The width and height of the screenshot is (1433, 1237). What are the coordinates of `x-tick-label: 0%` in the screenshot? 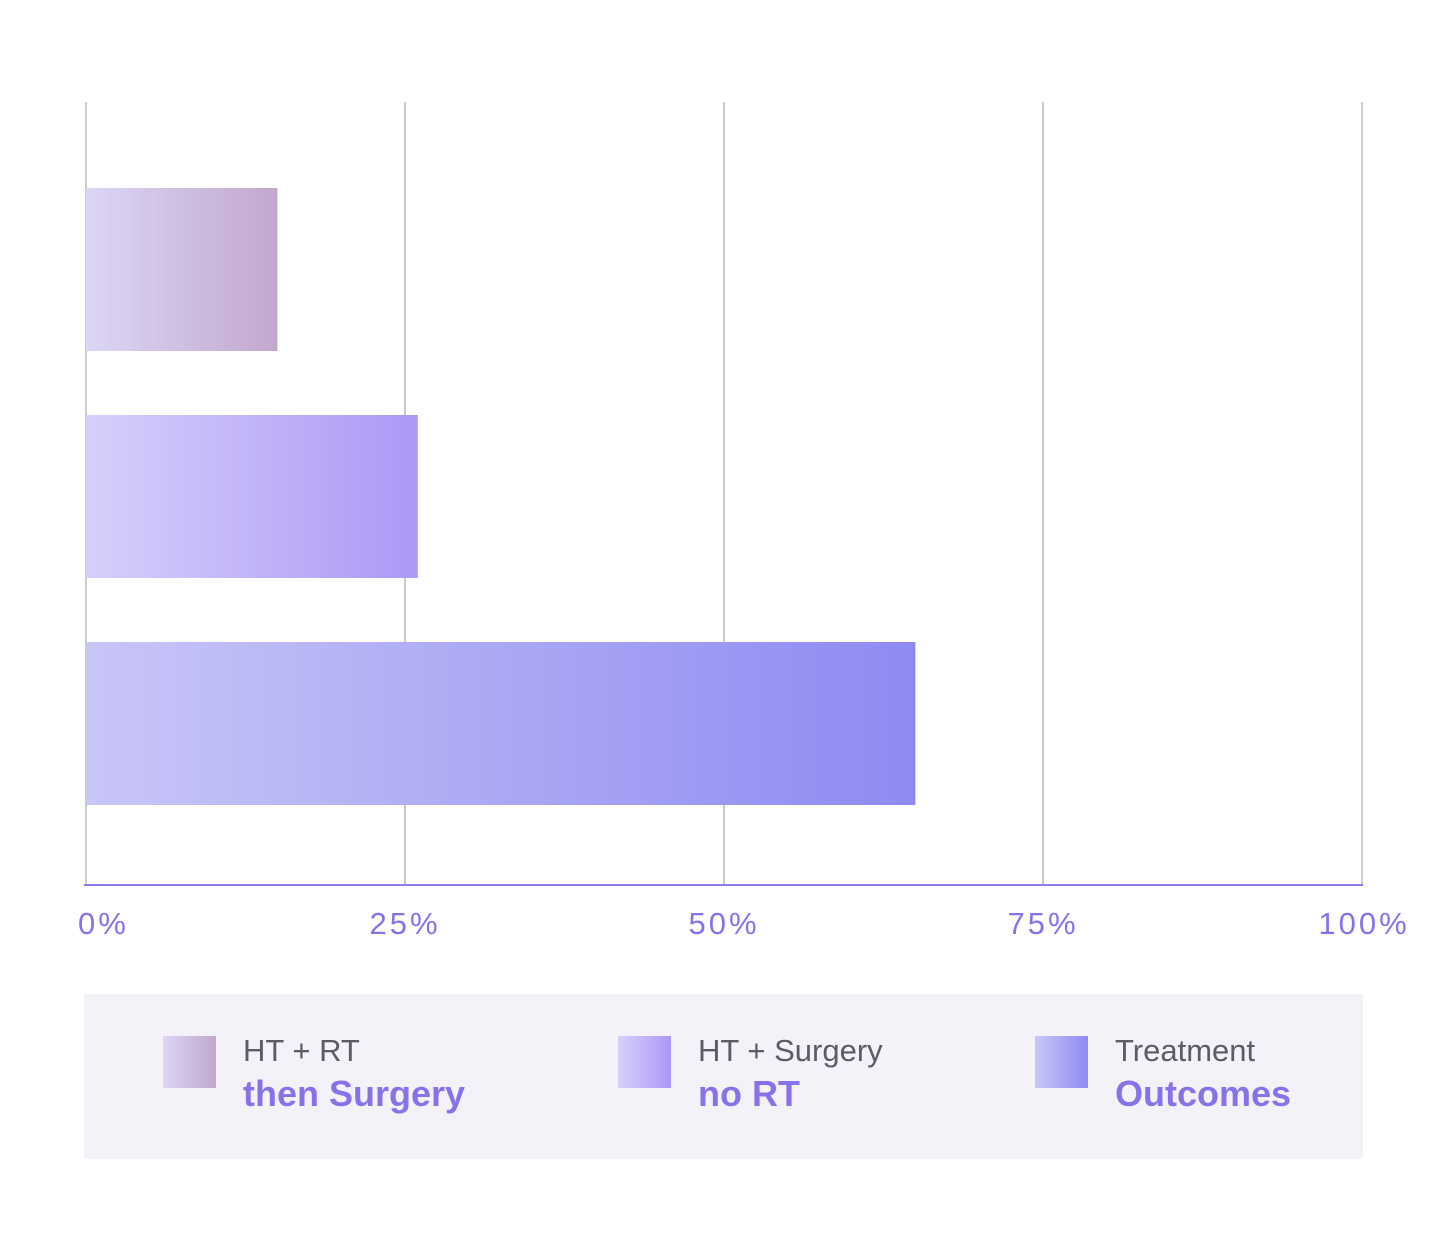 It's located at (103, 923).